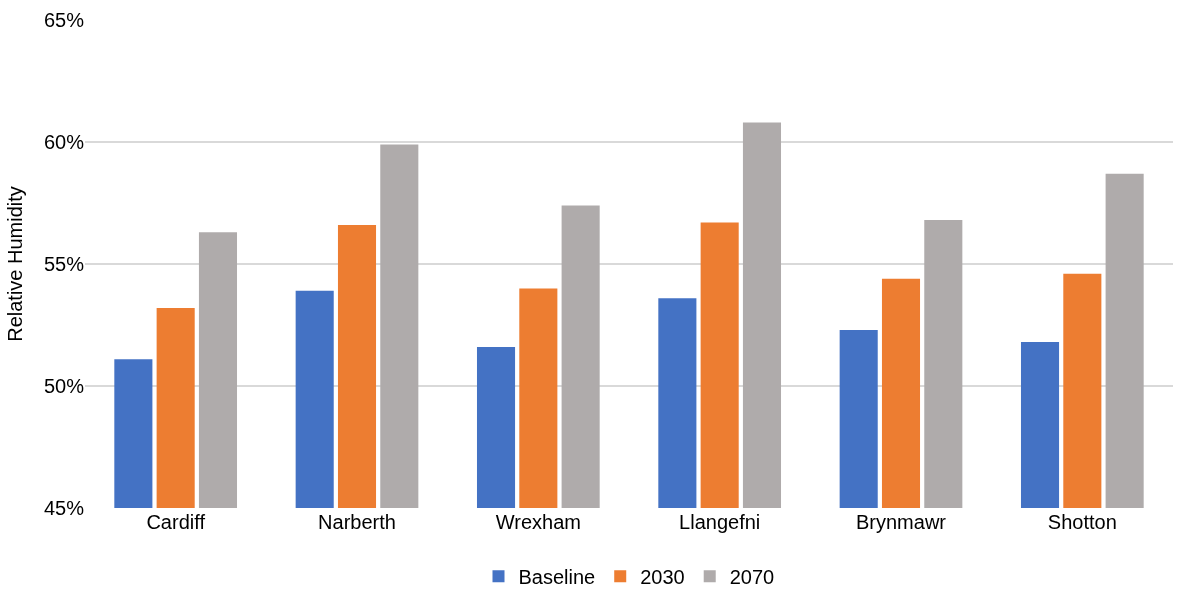  Describe the element at coordinates (64, 508) in the screenshot. I see `y-tick-label: 45%` at that location.